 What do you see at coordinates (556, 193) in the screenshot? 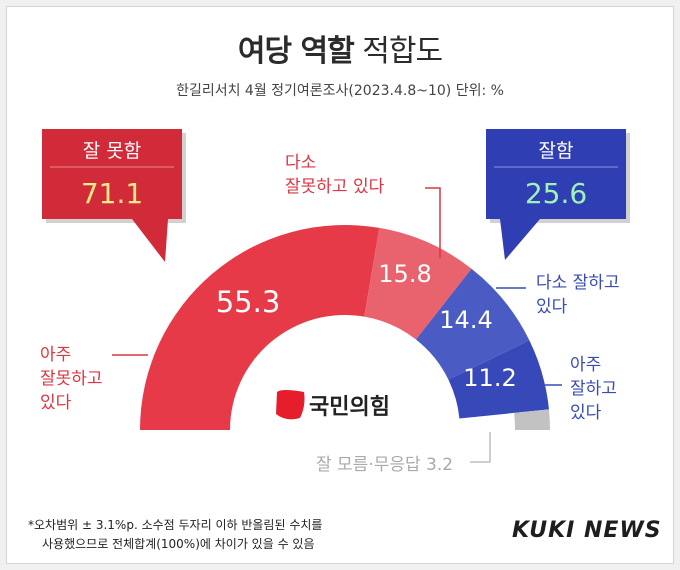
I see `positive-summary-value: 25.6` at bounding box center [556, 193].